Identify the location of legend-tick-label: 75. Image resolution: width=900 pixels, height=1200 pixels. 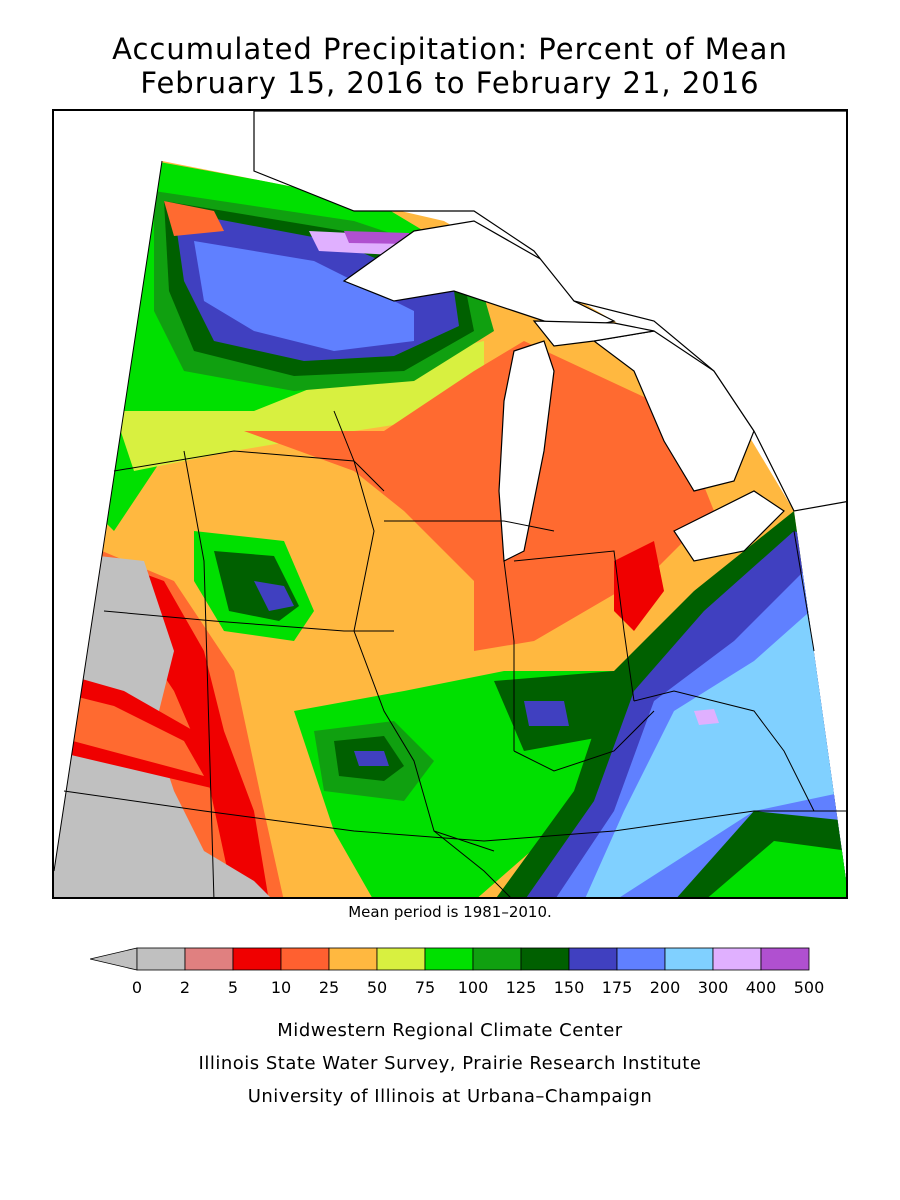
(425, 987).